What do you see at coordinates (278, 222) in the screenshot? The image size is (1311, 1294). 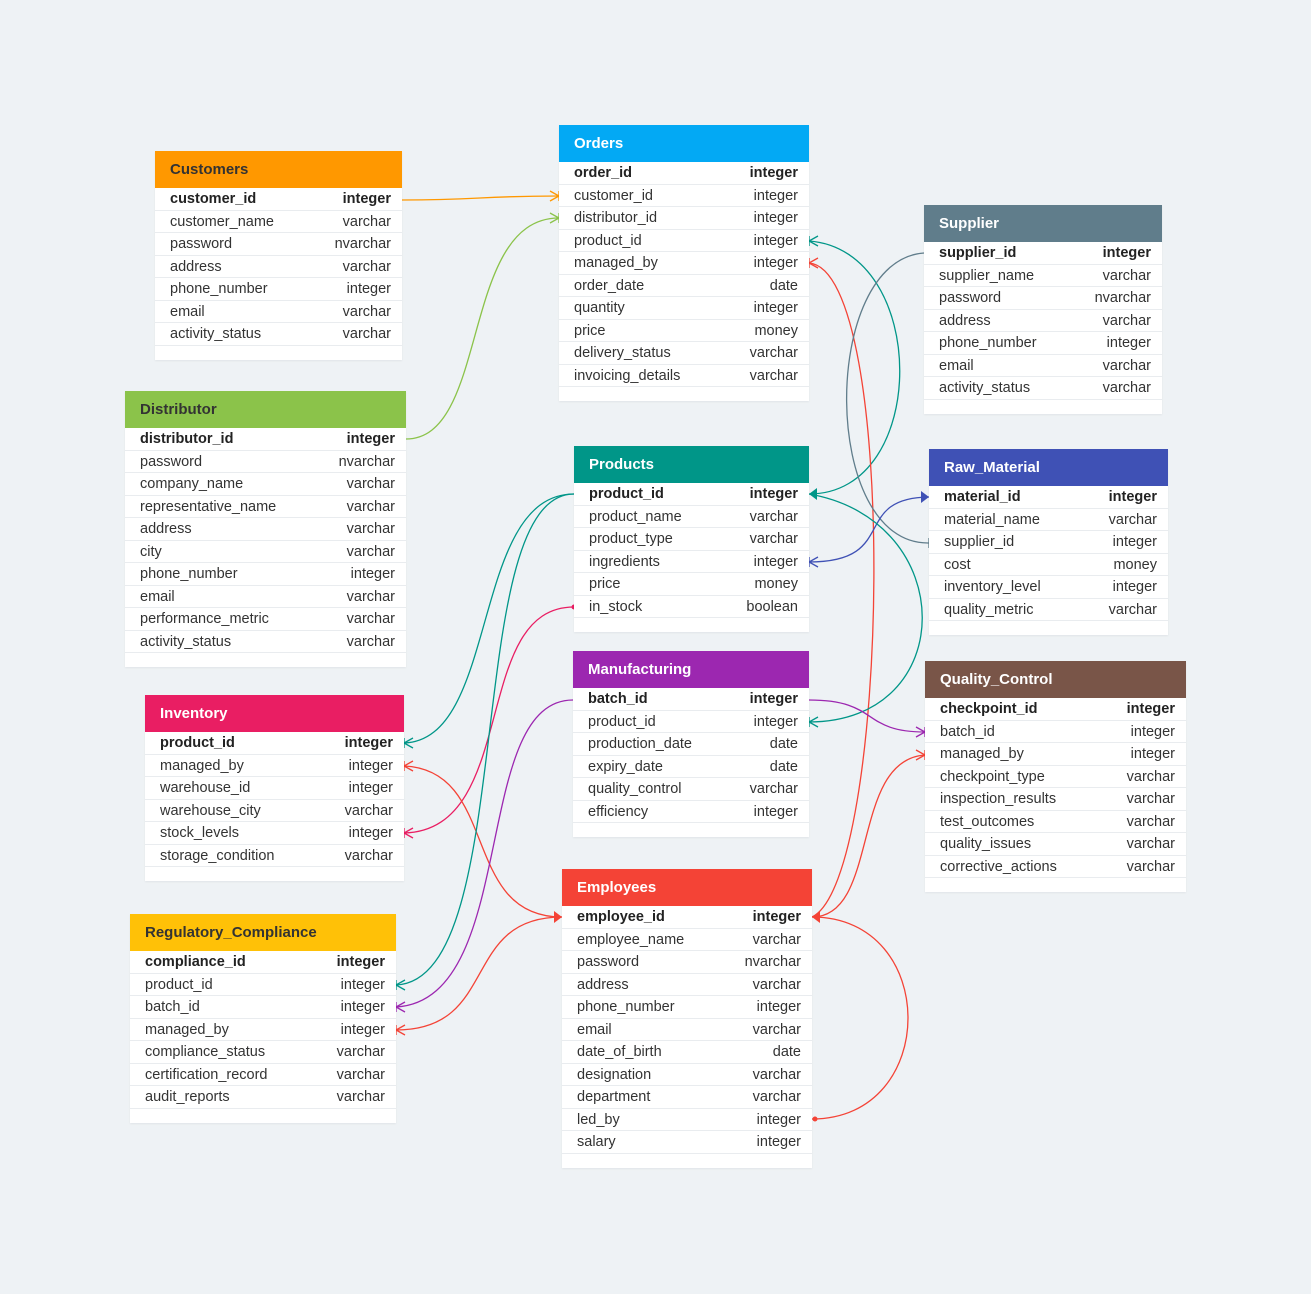 I see `table-row: customer_name varchar` at bounding box center [278, 222].